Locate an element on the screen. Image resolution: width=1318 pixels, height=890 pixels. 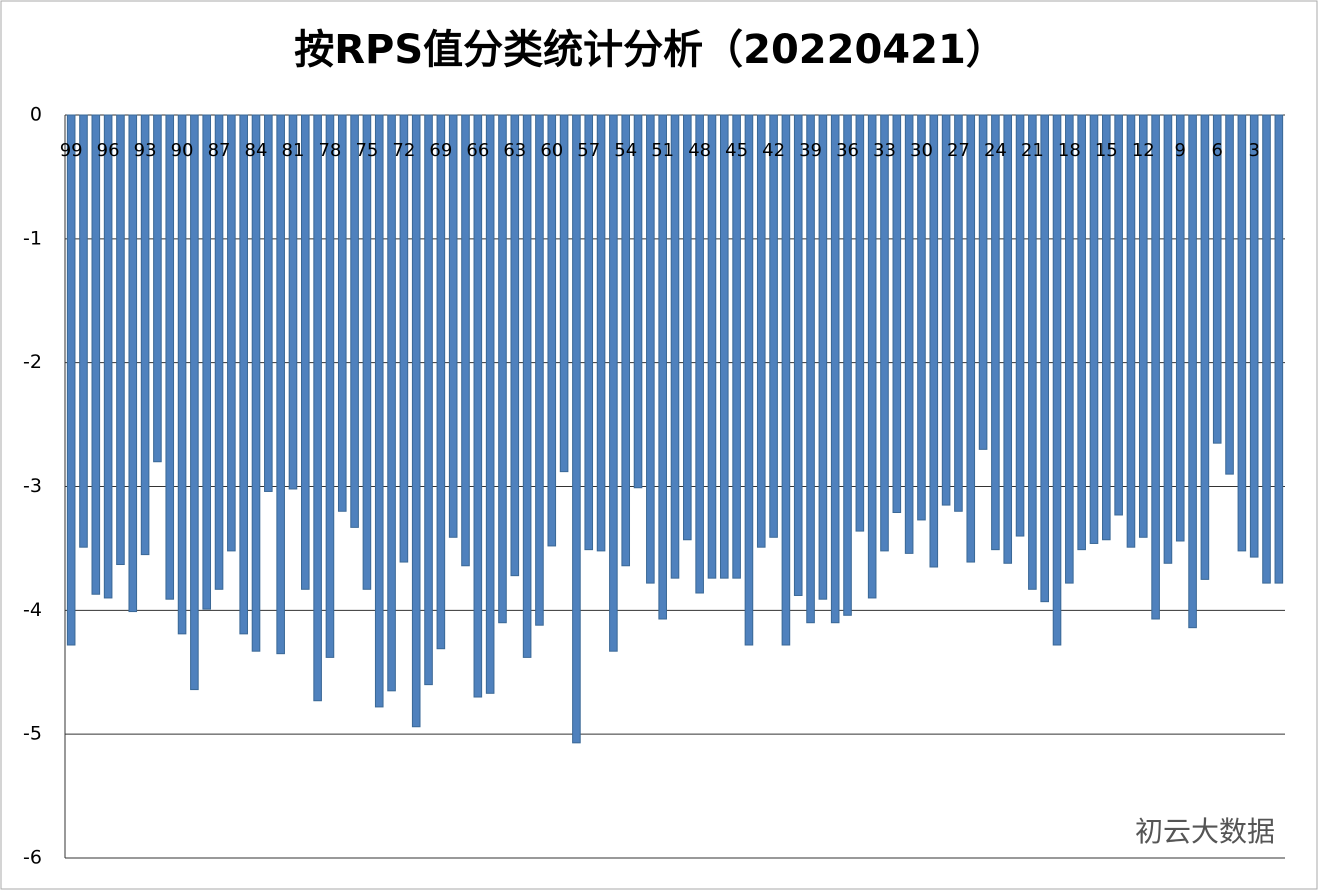
x-tick-label: 78 is located at coordinates (329, 150).